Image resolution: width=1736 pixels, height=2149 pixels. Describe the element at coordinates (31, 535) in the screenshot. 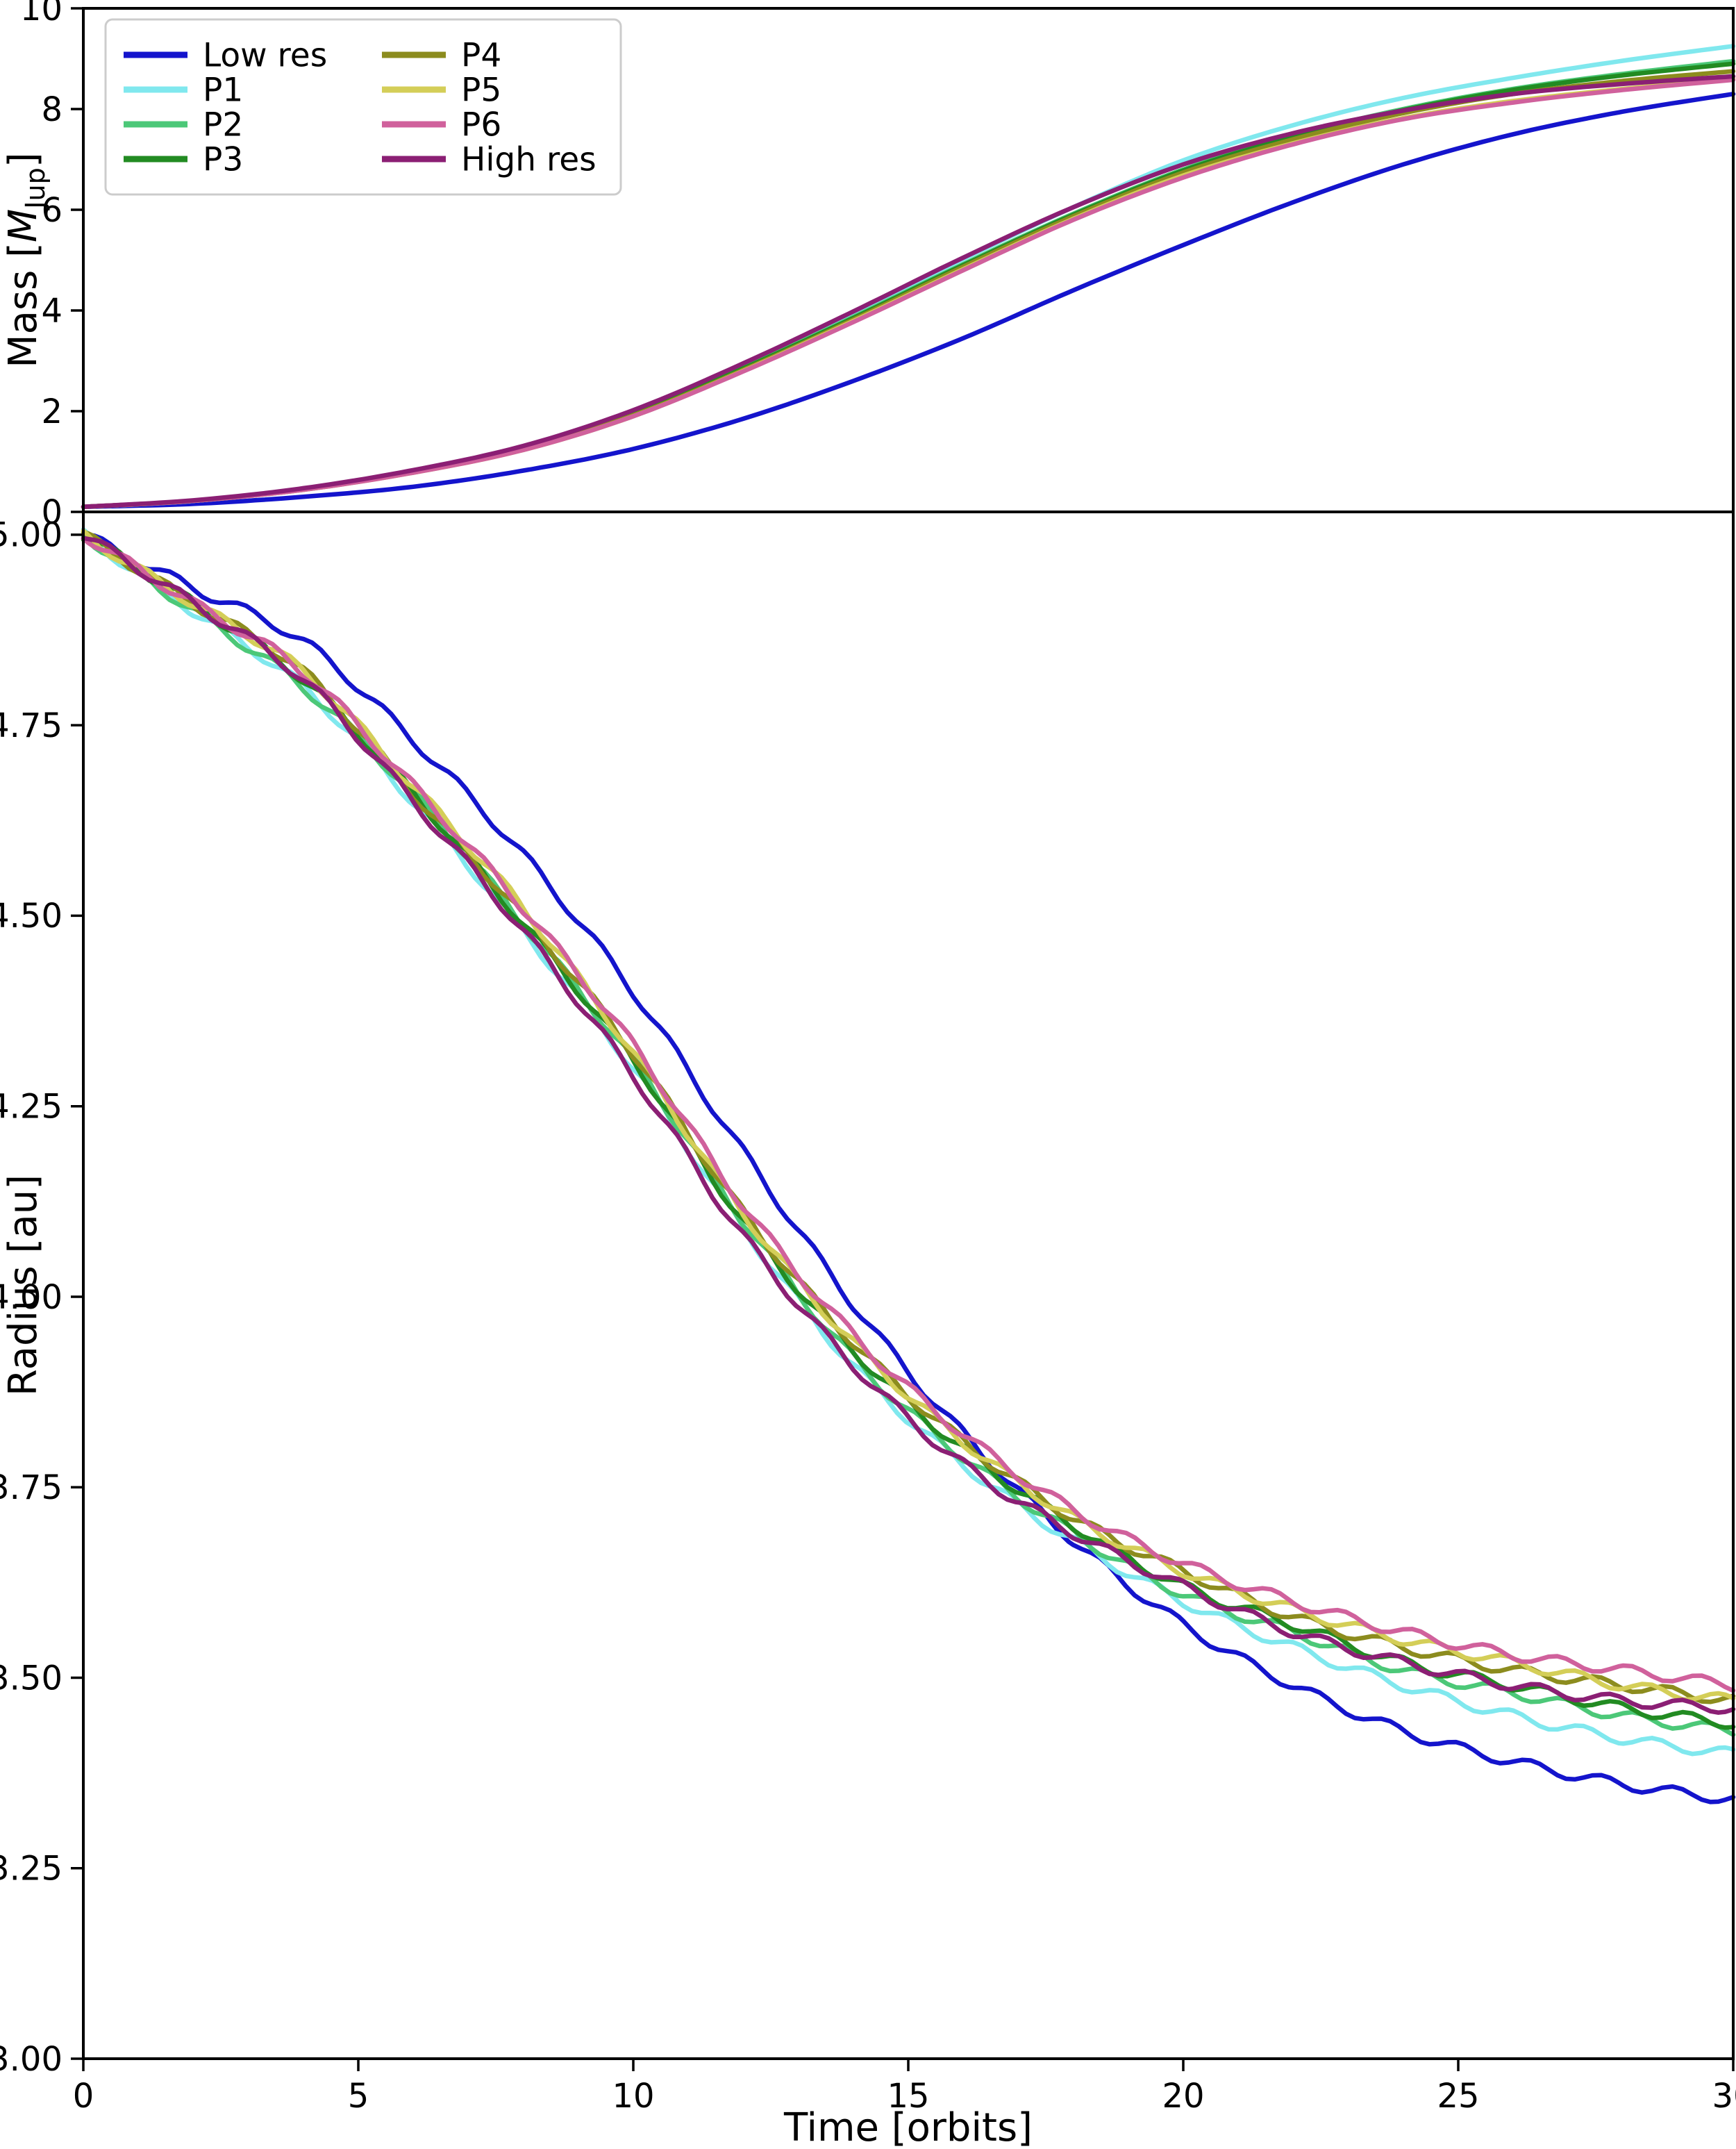

I see `radius-y-tick-label: 5.00` at that location.